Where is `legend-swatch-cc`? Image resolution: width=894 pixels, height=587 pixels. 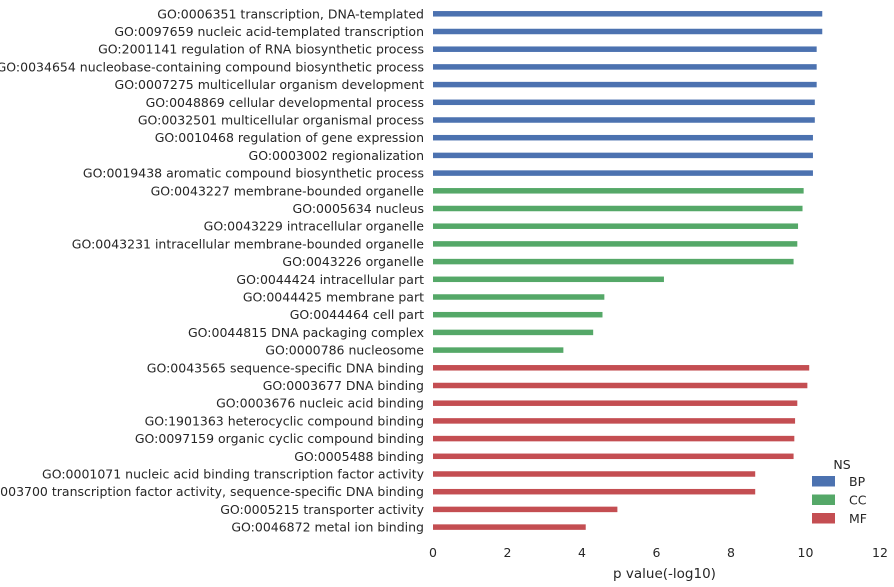
legend-swatch-cc is located at coordinates (823, 499).